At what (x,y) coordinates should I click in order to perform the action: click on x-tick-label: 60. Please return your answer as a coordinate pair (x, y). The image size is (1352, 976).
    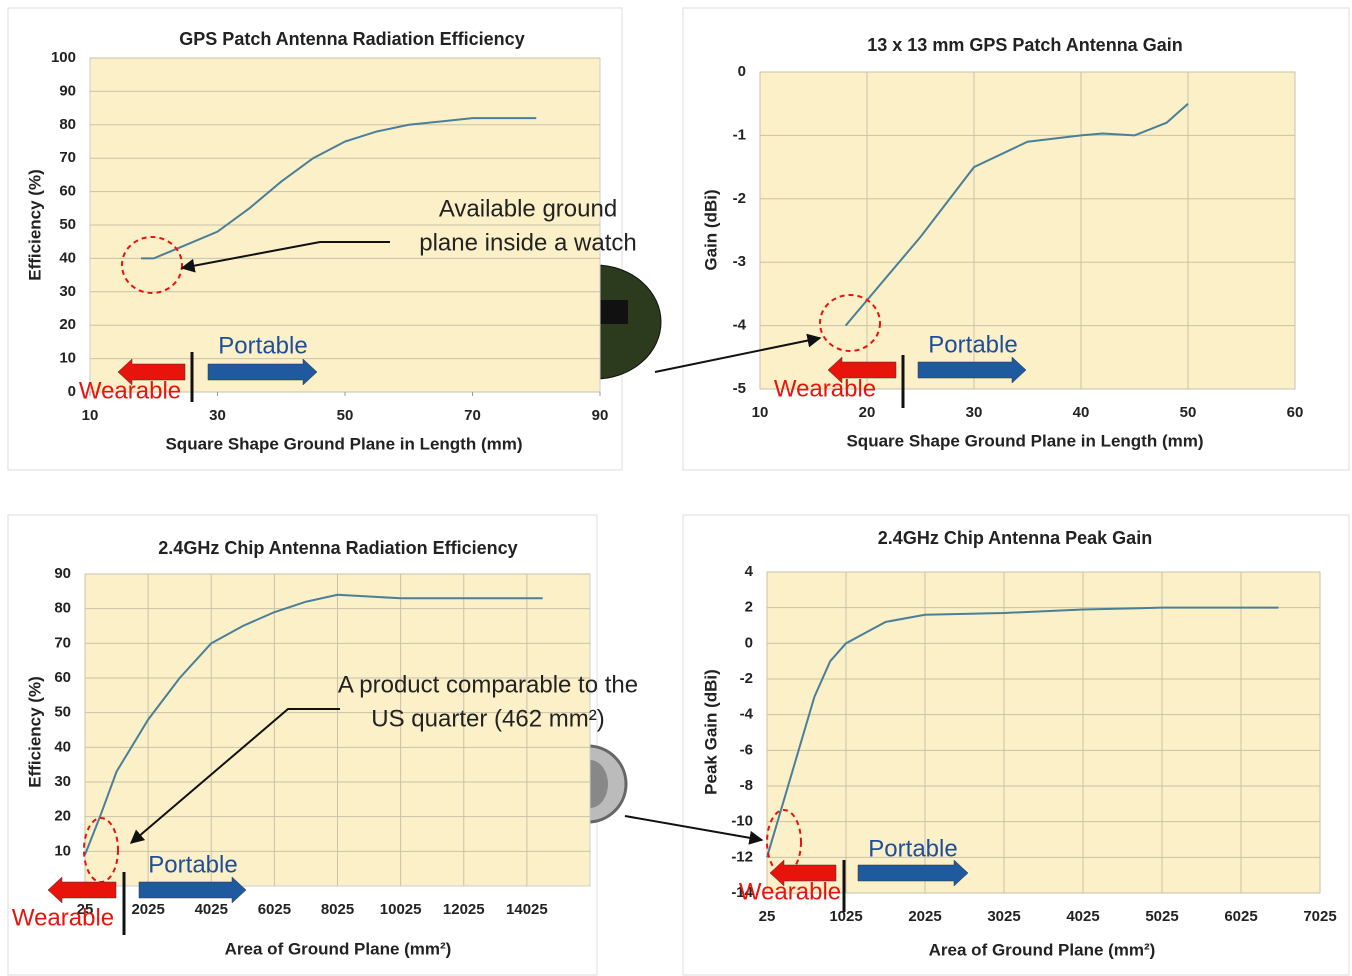
    Looking at the image, I should click on (1295, 412).